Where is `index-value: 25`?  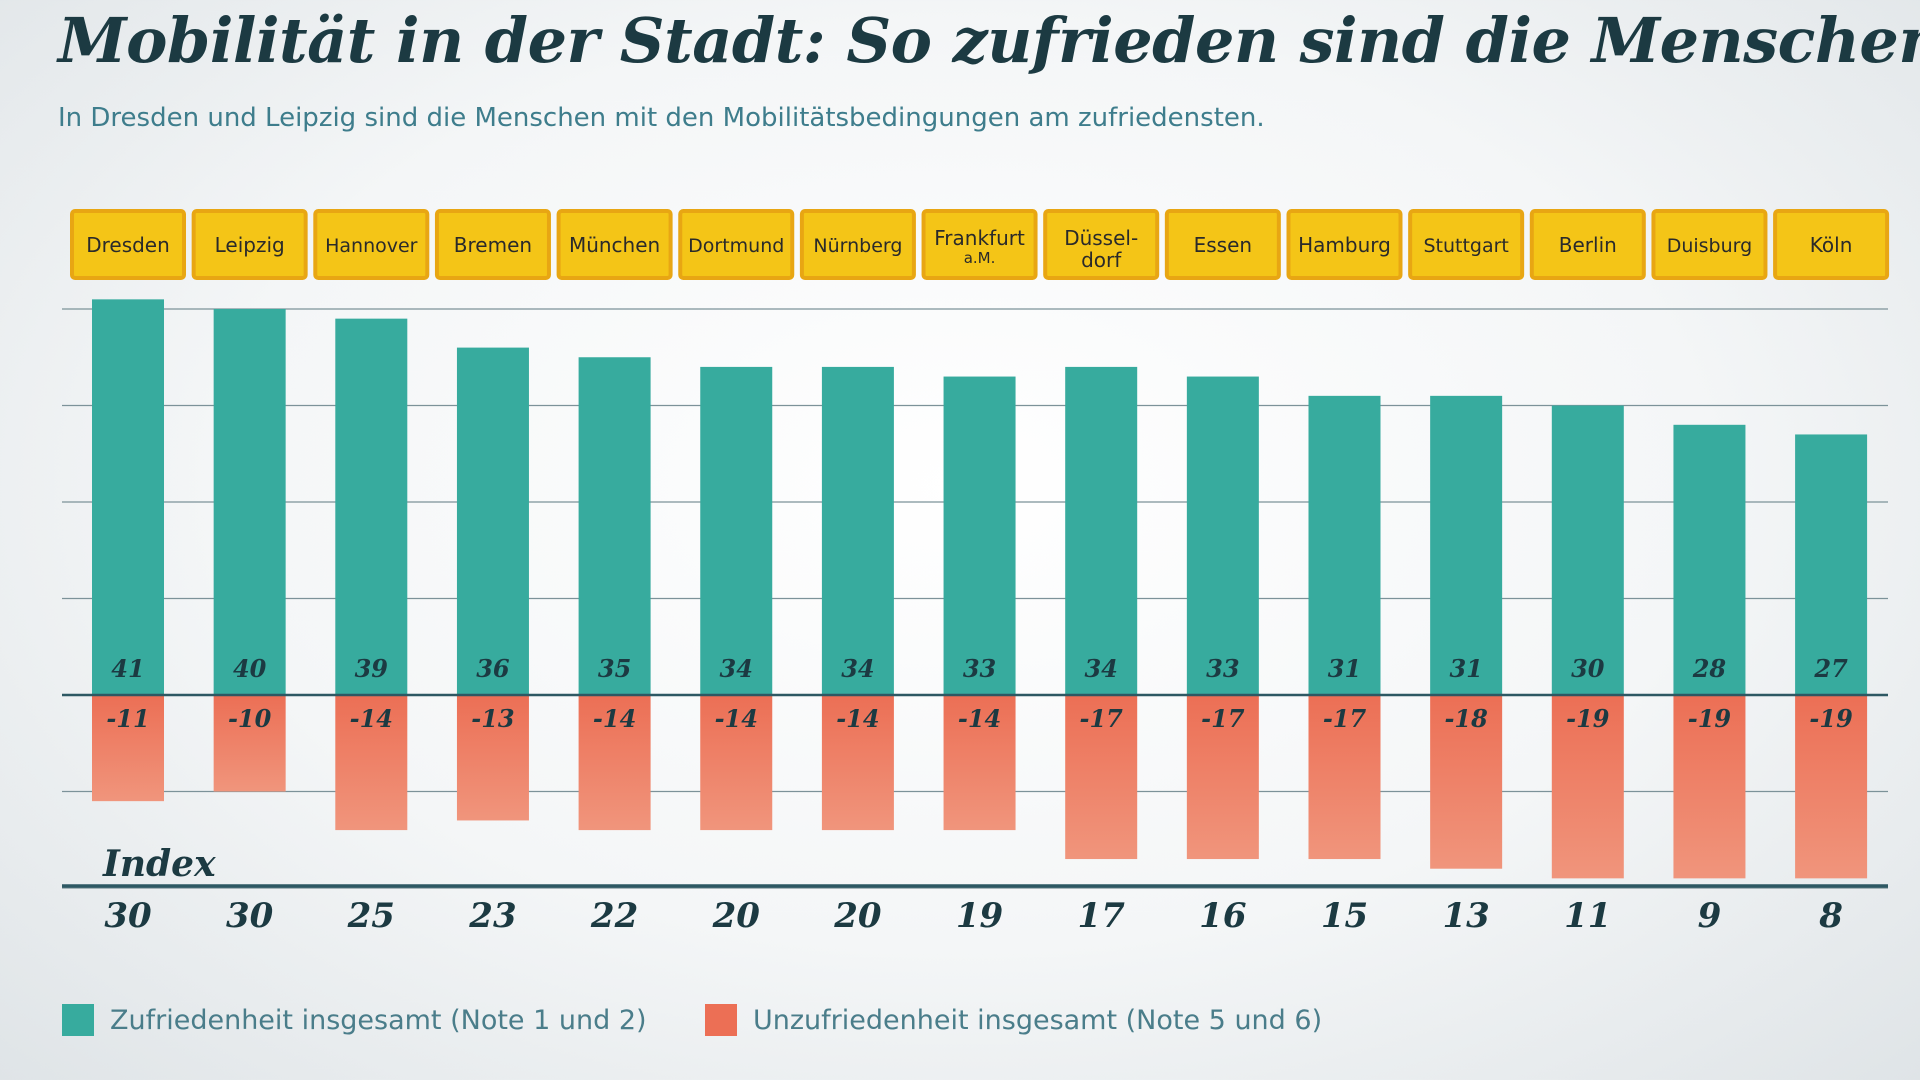
index-value: 25 is located at coordinates (371, 916).